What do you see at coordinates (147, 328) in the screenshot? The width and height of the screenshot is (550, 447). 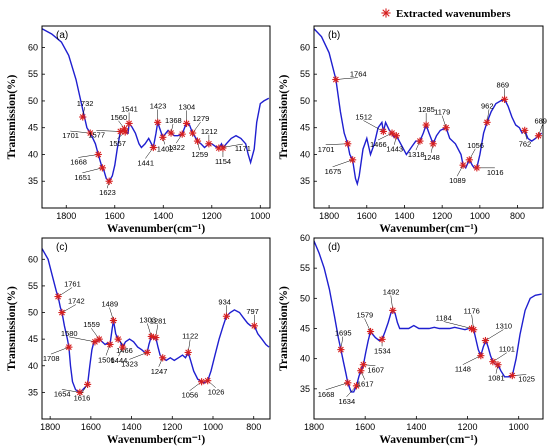 I see `annotation-1303: 1303` at bounding box center [147, 328].